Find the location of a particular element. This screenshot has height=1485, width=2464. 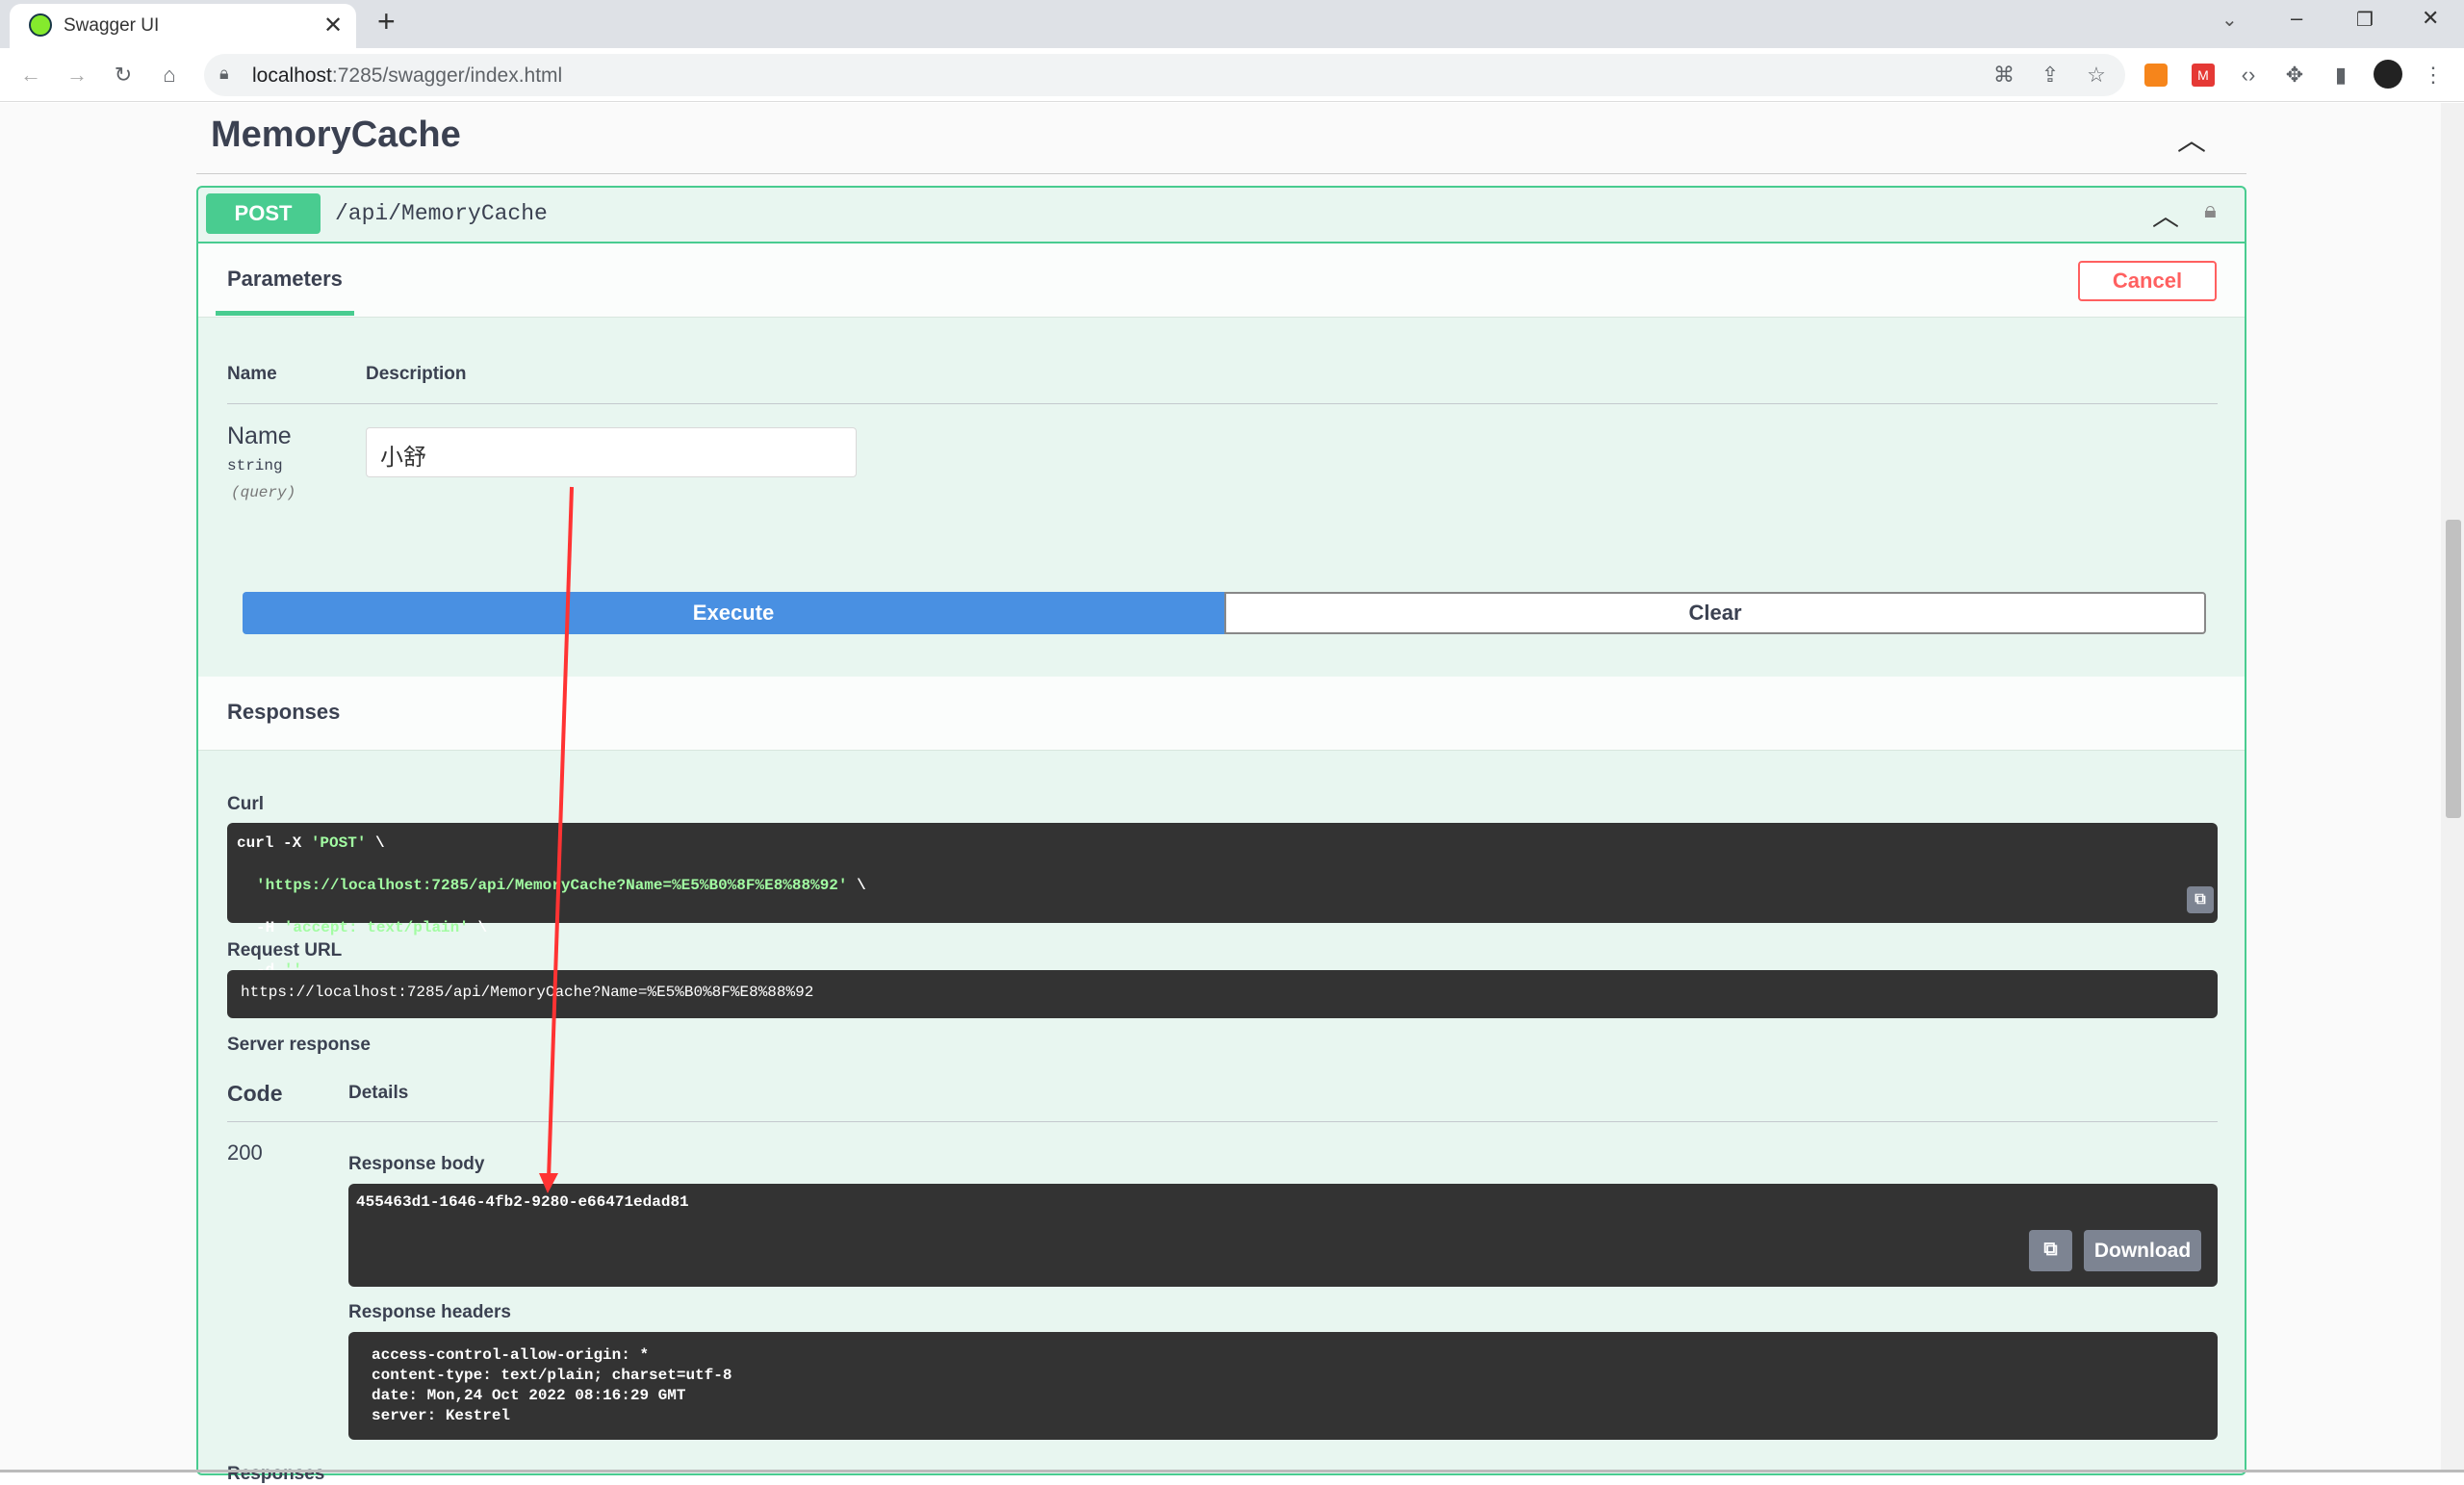

request-url-label: Request URL is located at coordinates (285, 950).